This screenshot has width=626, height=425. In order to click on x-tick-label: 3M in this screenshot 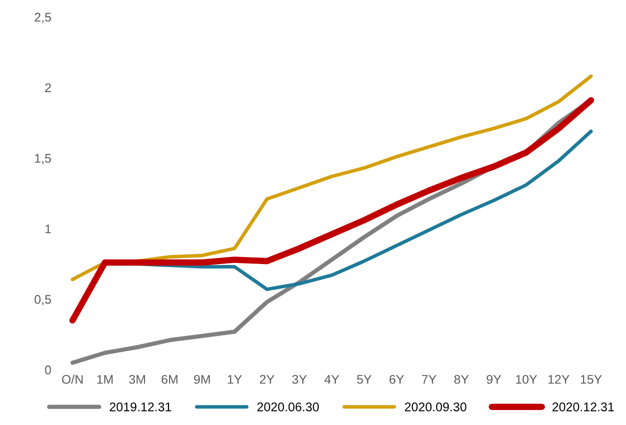, I will do `click(137, 379)`.